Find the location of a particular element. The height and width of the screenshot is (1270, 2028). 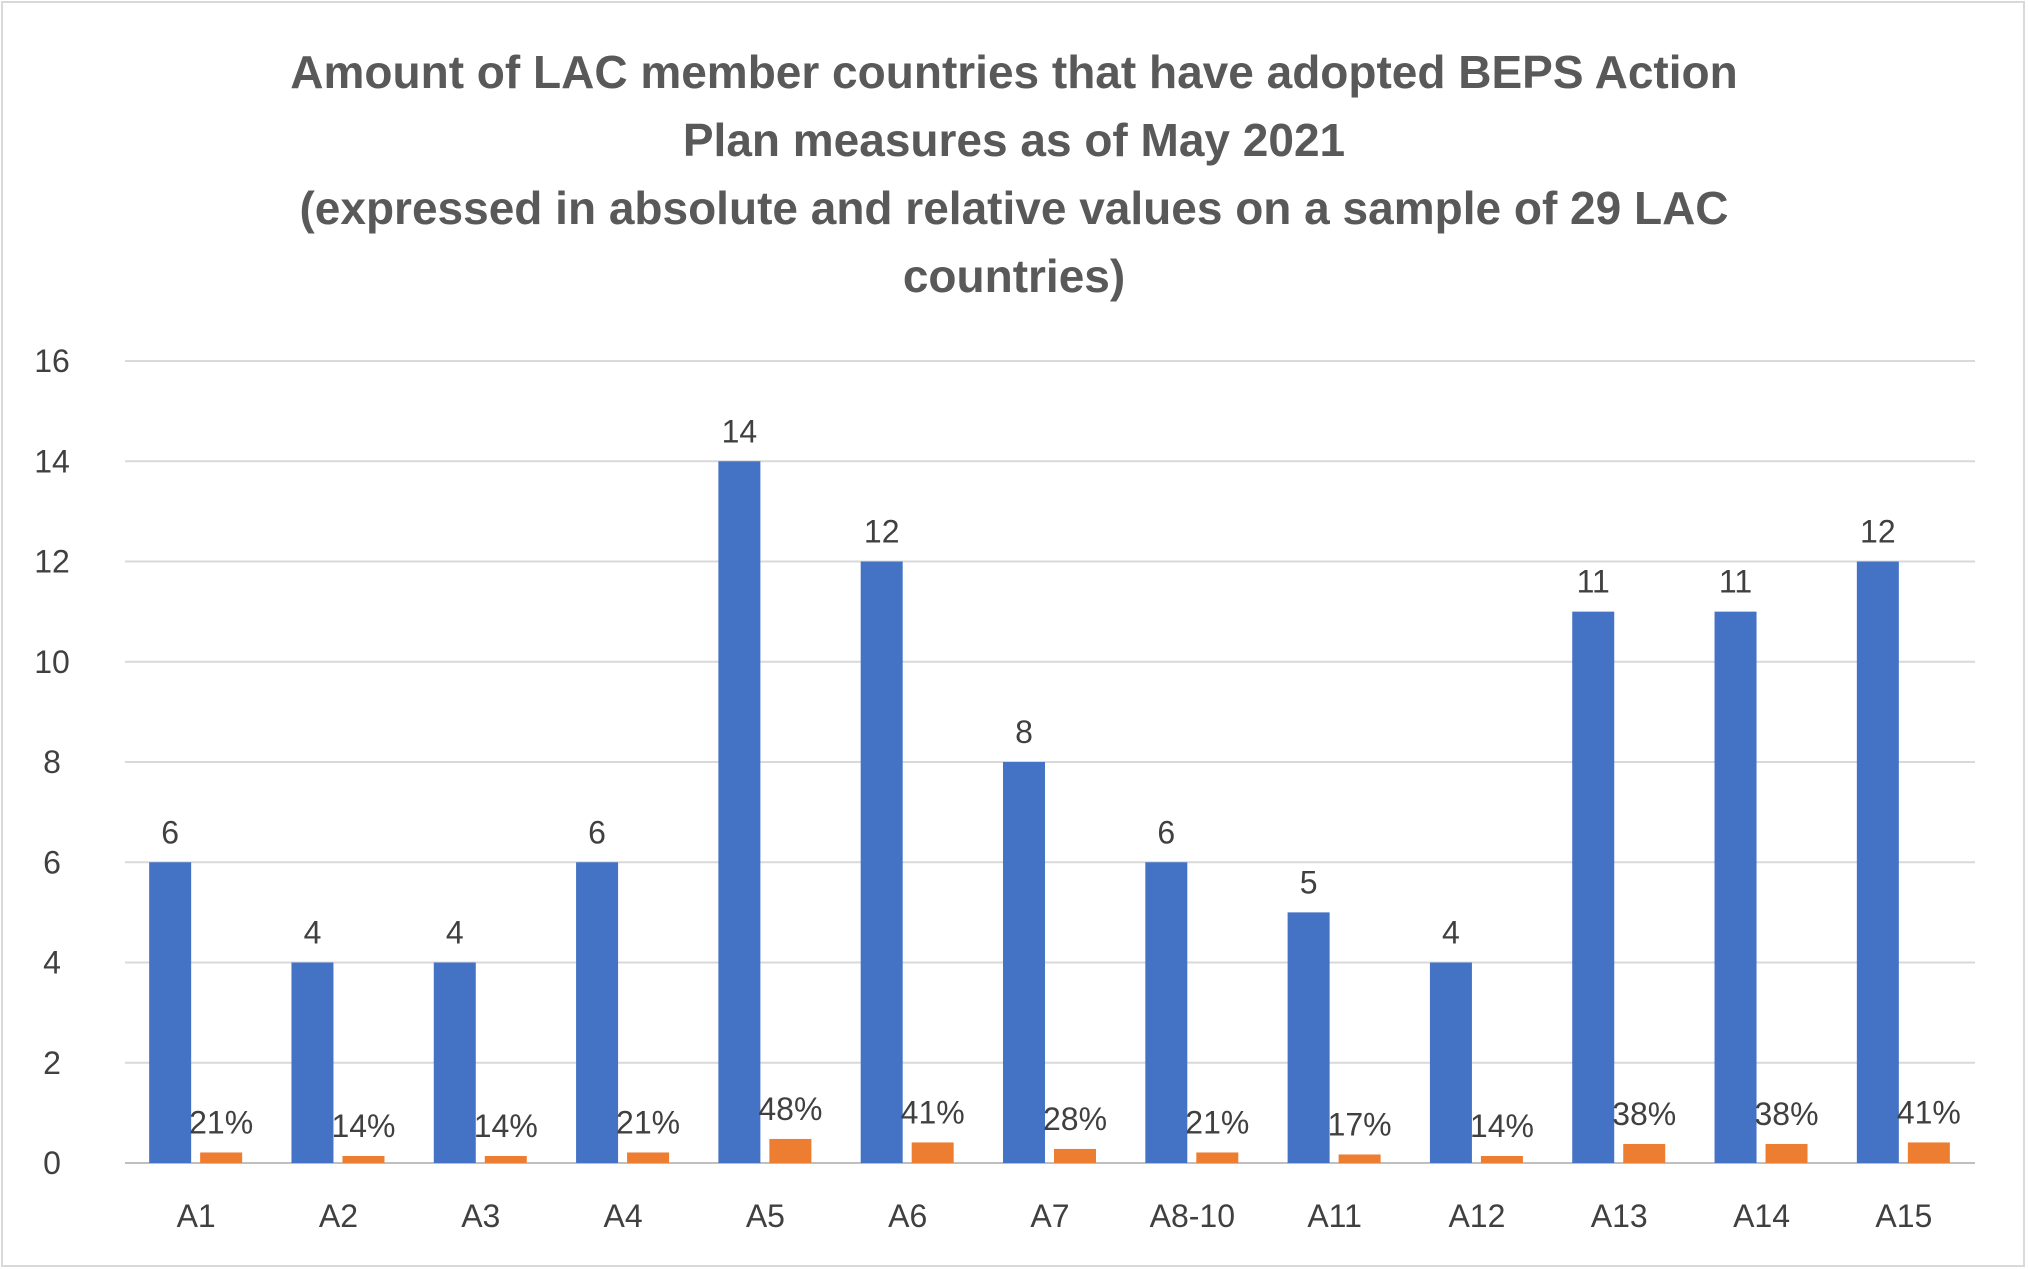

data-label-count: 5 is located at coordinates (1309, 882).